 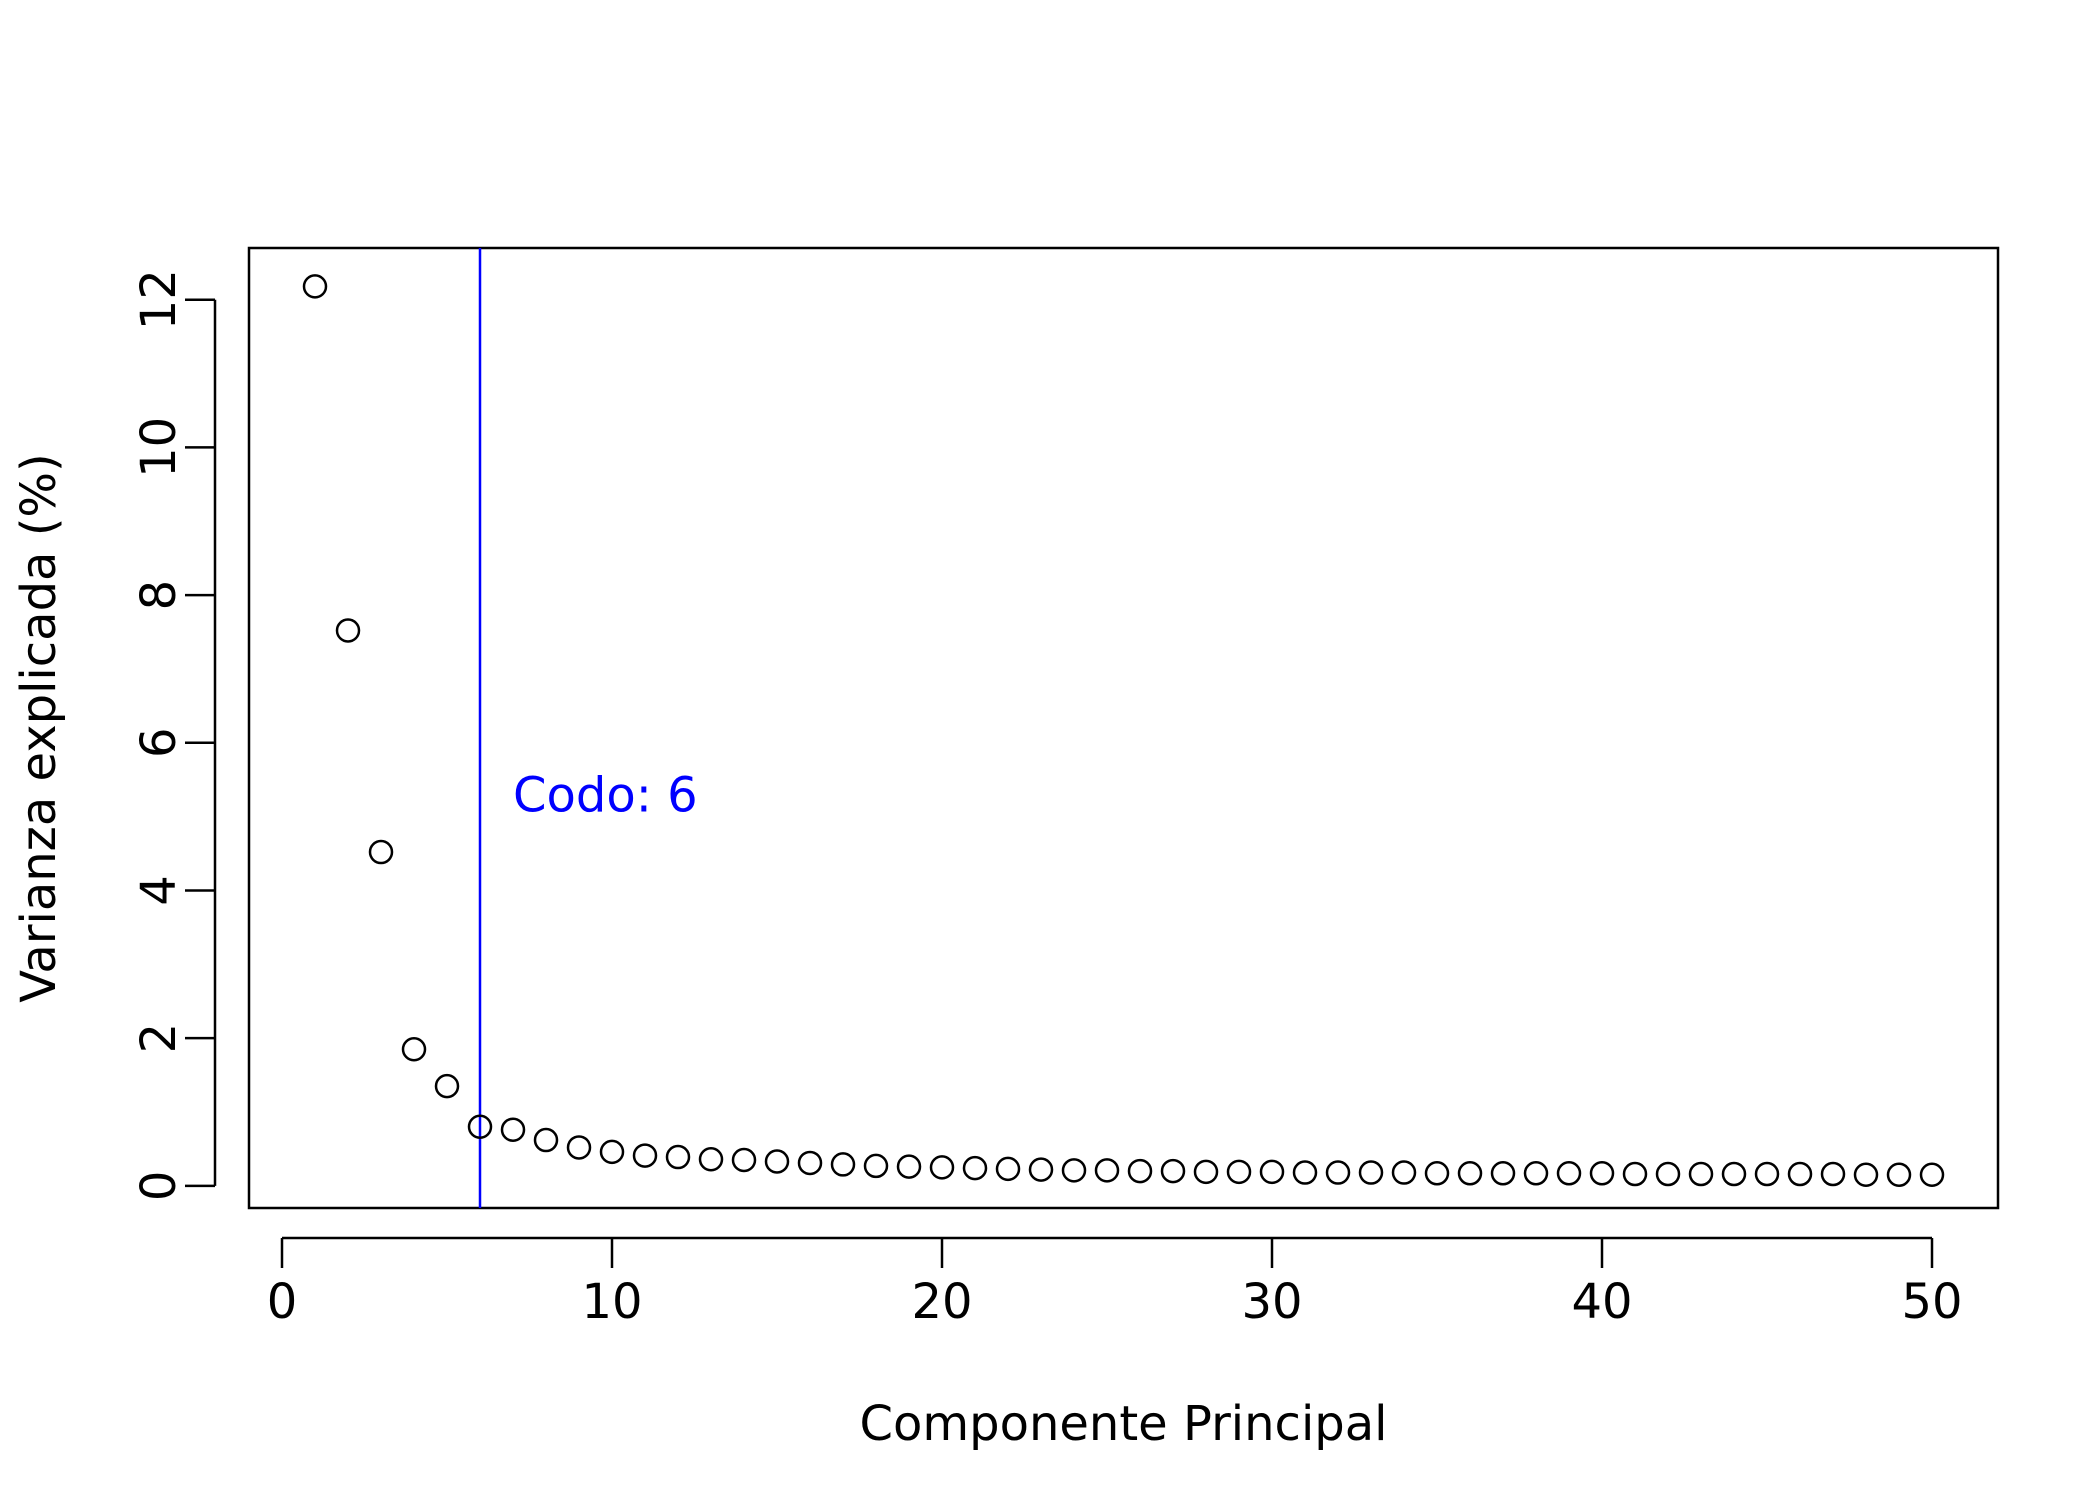 I want to click on y-tick-label: 0, so click(x=159, y=1186).